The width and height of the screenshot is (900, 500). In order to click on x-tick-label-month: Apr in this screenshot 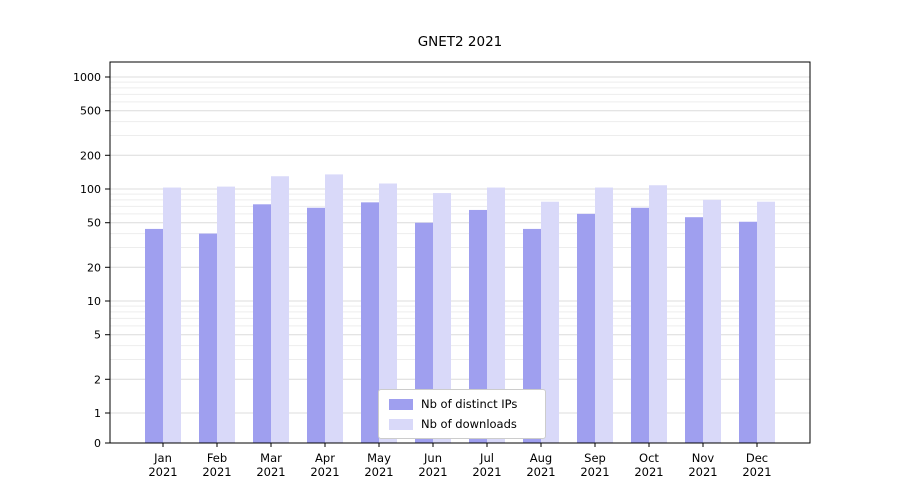, I will do `click(325, 458)`.